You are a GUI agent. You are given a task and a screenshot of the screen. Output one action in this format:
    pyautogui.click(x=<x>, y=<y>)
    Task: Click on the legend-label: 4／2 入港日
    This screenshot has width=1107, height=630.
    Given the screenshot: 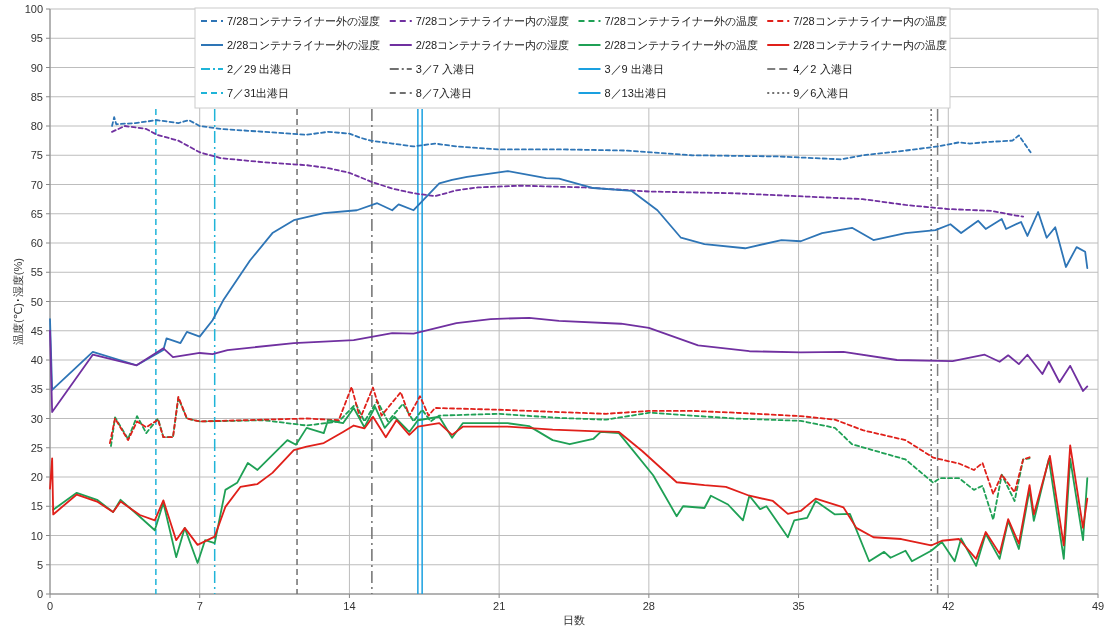 What is the action you would take?
    pyautogui.click(x=823, y=69)
    